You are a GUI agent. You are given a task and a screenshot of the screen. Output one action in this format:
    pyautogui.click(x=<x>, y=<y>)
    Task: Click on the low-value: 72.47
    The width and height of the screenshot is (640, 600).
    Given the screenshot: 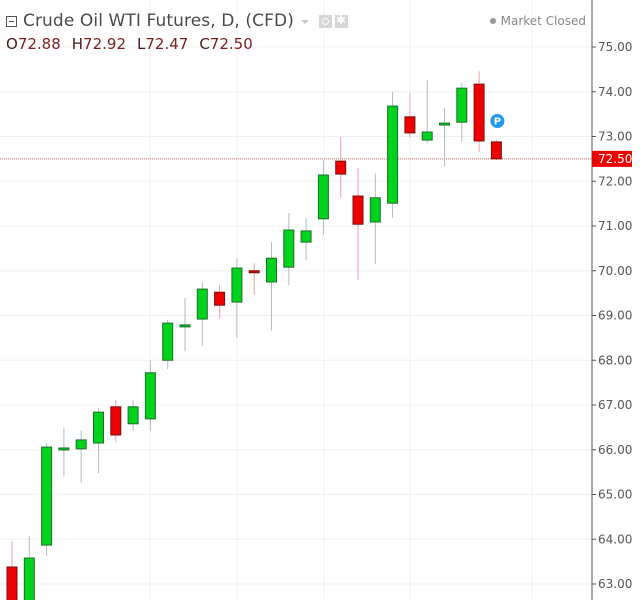 What is the action you would take?
    pyautogui.click(x=167, y=44)
    